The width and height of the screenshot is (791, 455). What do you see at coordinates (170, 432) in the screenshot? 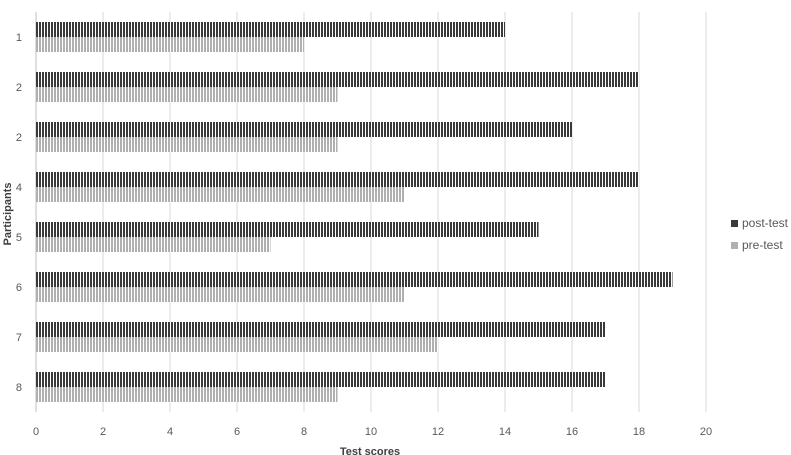
I see `x-tick-label: 4` at bounding box center [170, 432].